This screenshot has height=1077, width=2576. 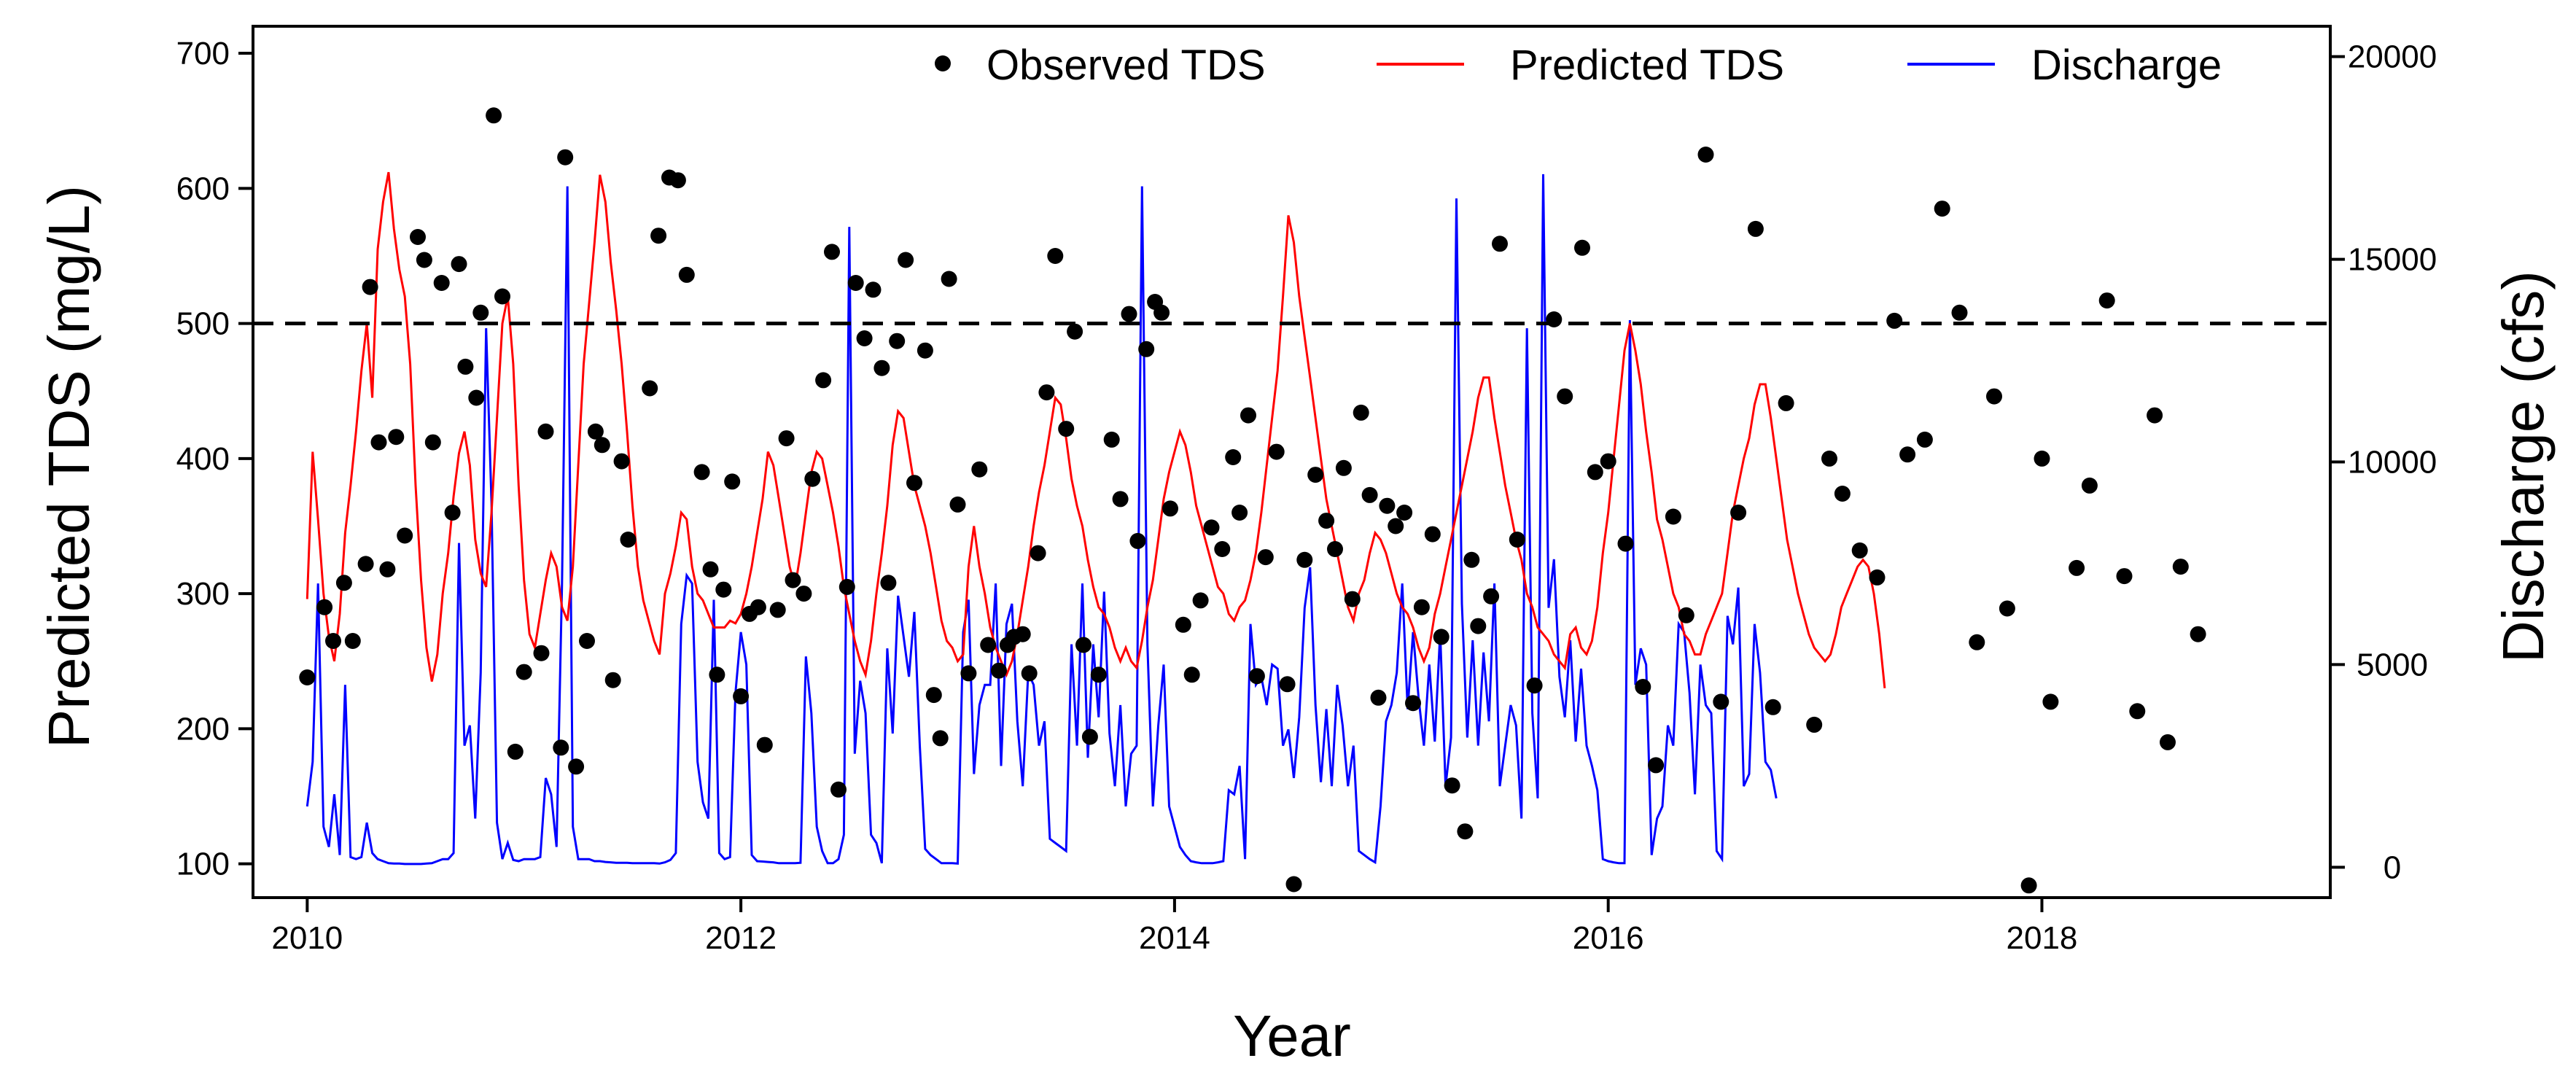 What do you see at coordinates (943, 63) in the screenshot?
I see `legend-observed-marker` at bounding box center [943, 63].